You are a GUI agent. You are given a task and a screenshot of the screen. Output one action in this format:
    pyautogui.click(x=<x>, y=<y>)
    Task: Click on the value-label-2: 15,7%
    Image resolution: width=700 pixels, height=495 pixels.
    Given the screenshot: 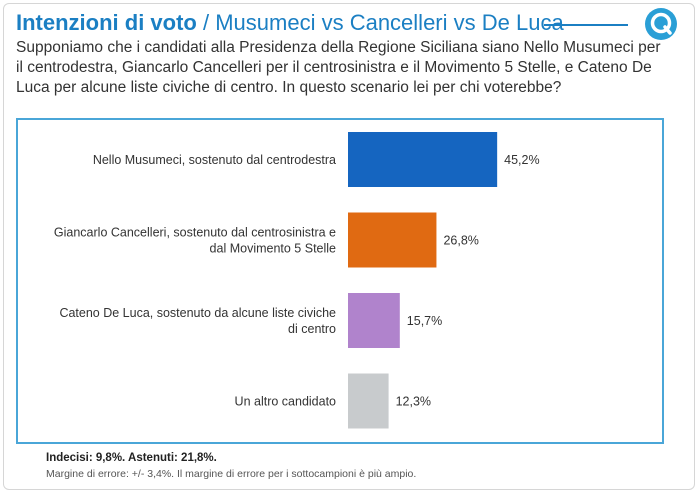 What is the action you would take?
    pyautogui.click(x=424, y=321)
    